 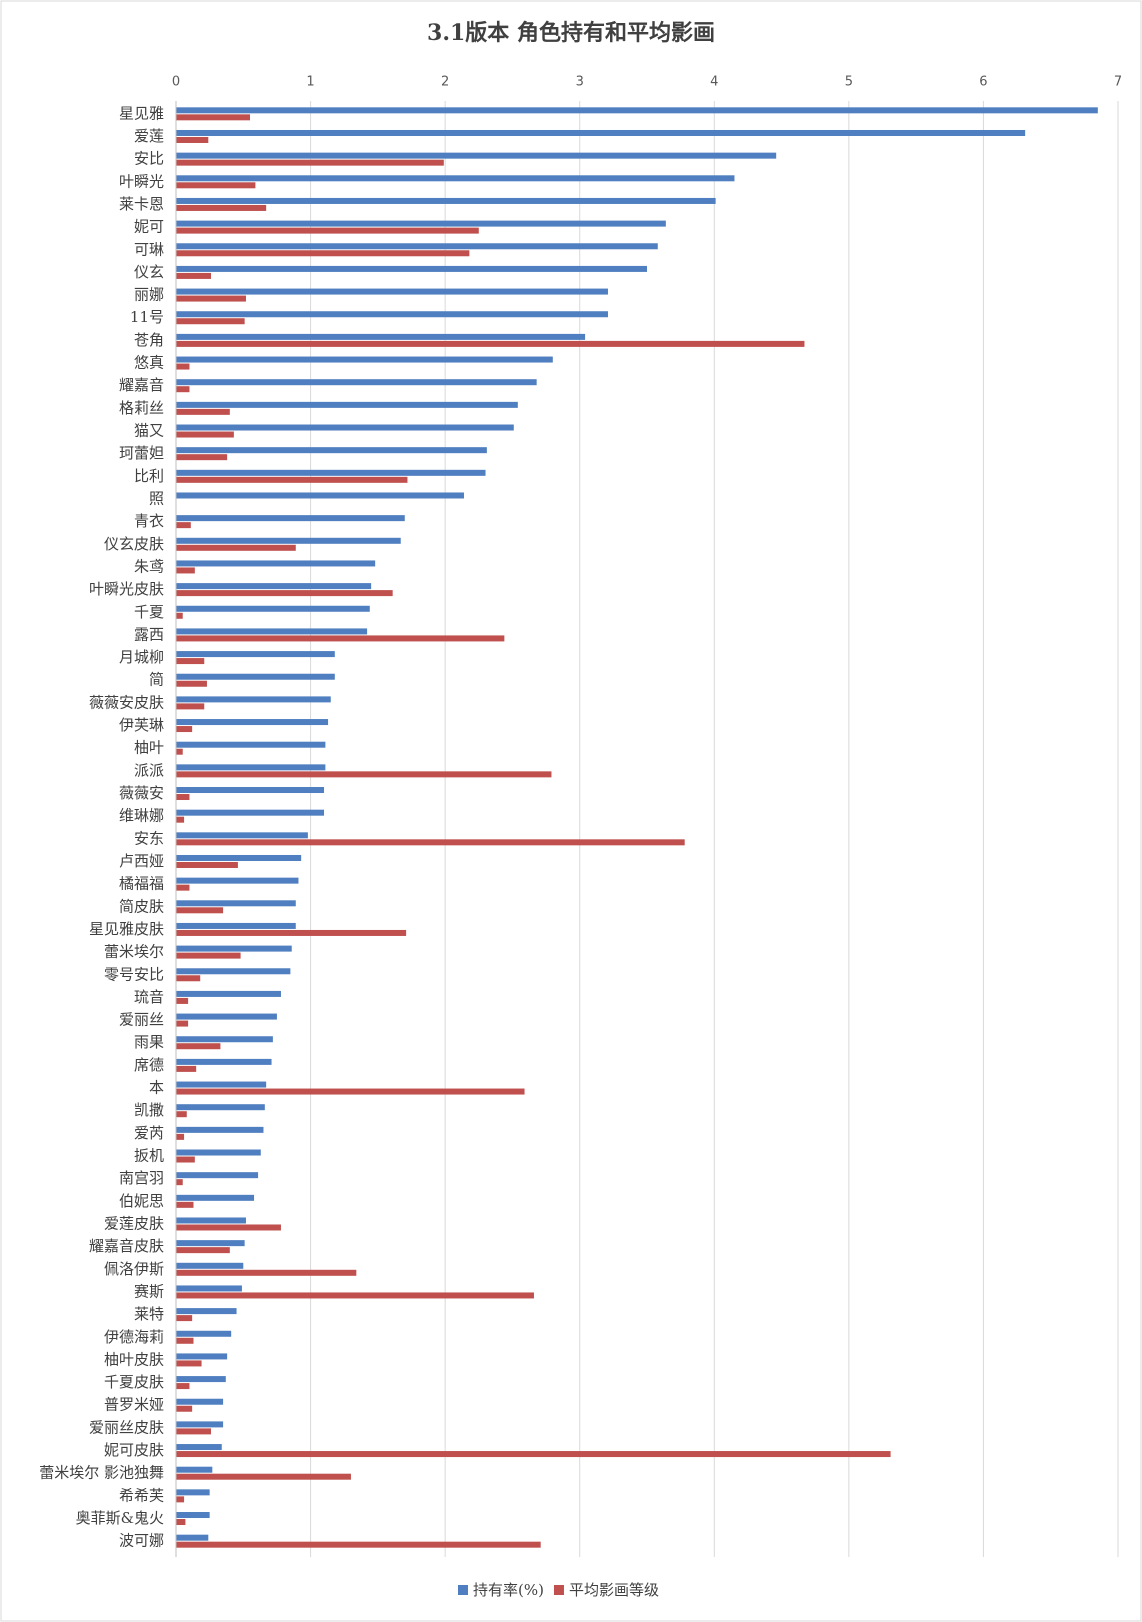 I want to click on y-tick-label: 维琳娜, so click(x=141, y=816).